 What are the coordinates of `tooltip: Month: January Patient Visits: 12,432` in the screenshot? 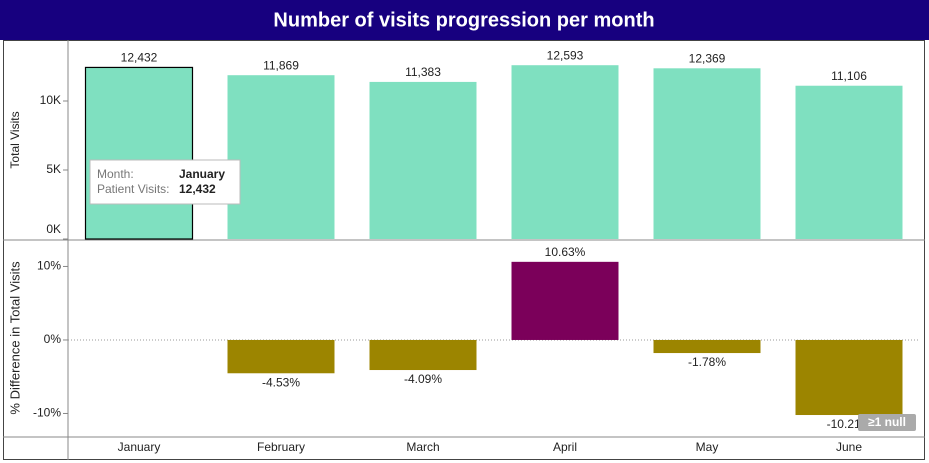 It's located at (165, 182).